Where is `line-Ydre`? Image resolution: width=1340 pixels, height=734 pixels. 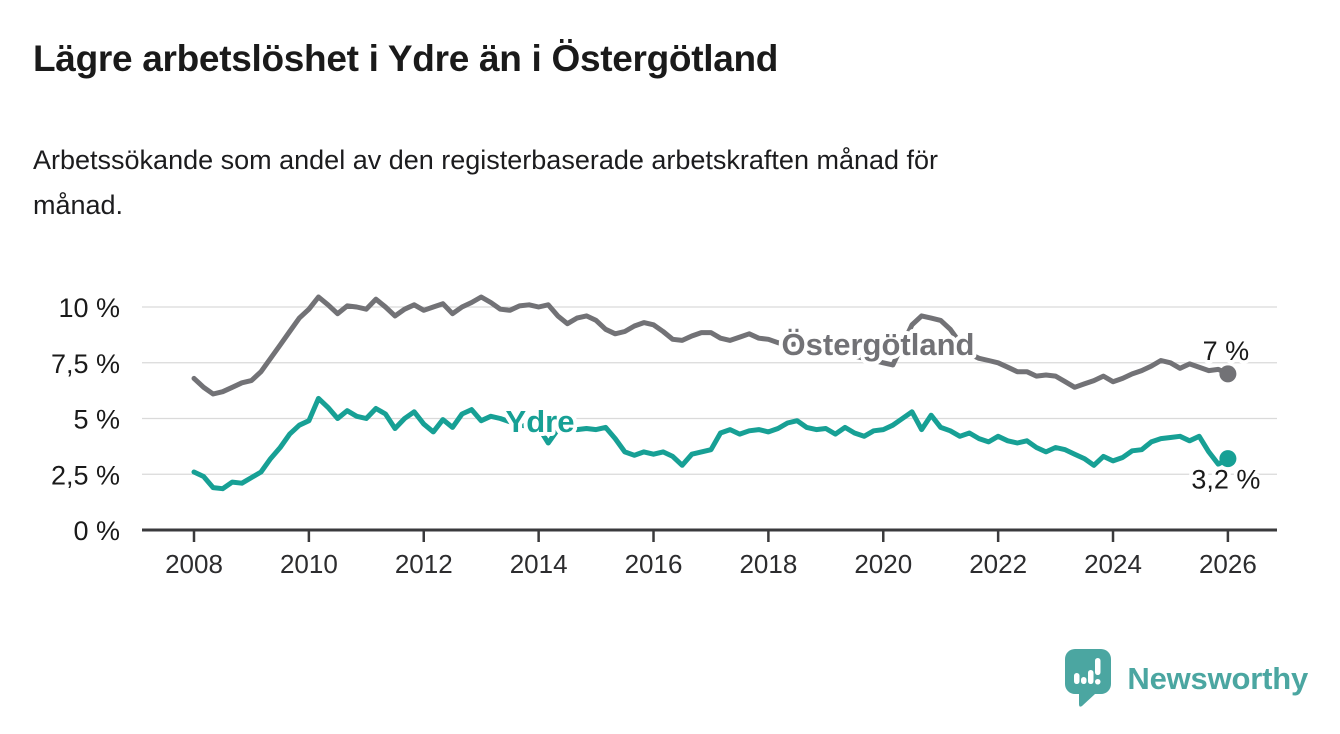
line-Ydre is located at coordinates (711, 443).